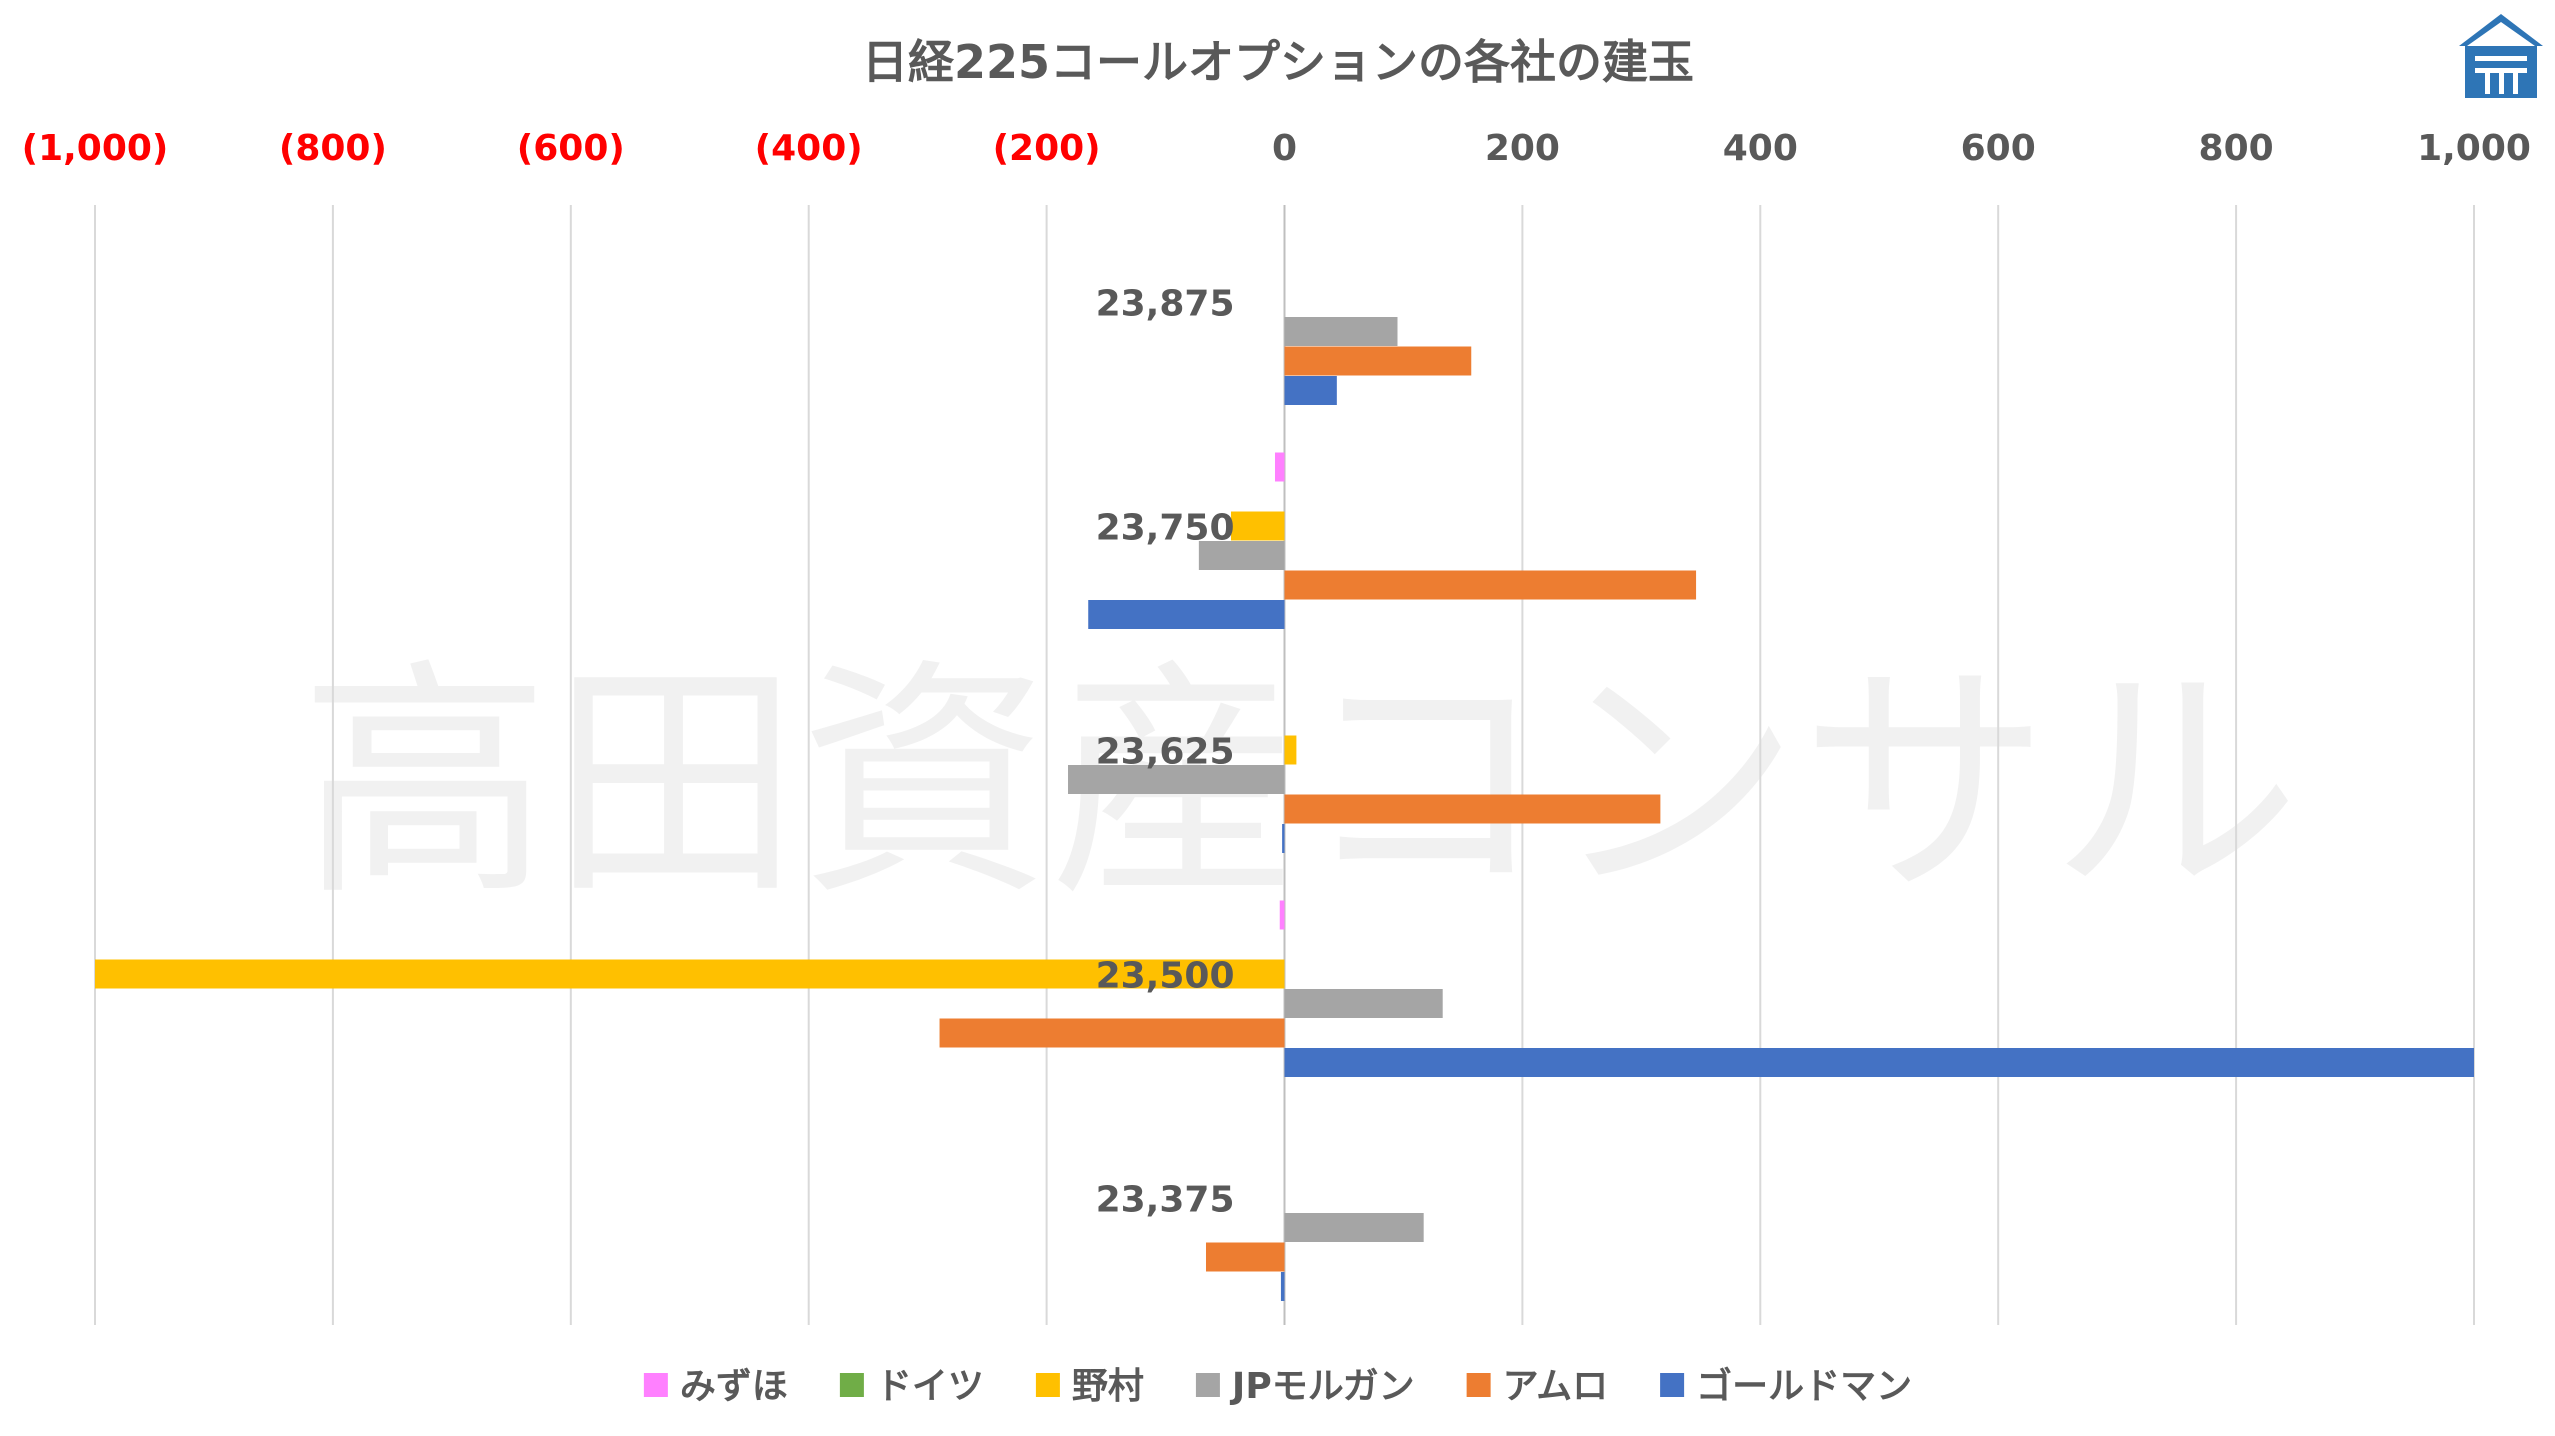 This screenshot has width=2555, height=1436. Describe the element at coordinates (1047, 148) in the screenshot. I see `x-tick-label: (200)` at that location.